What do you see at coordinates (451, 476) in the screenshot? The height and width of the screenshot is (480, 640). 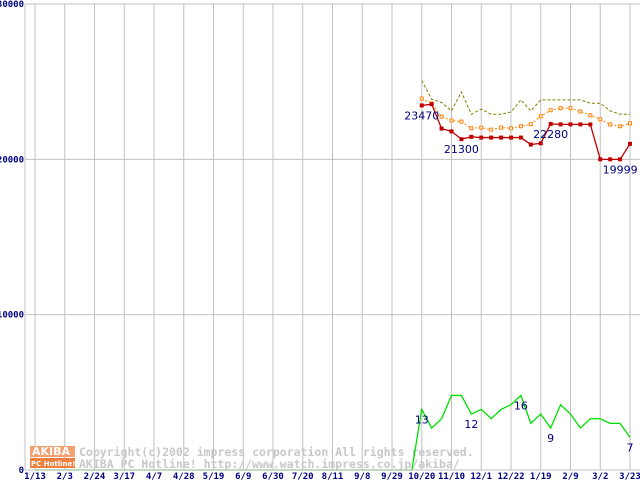 I see `x-tick-label: 11/10` at bounding box center [451, 476].